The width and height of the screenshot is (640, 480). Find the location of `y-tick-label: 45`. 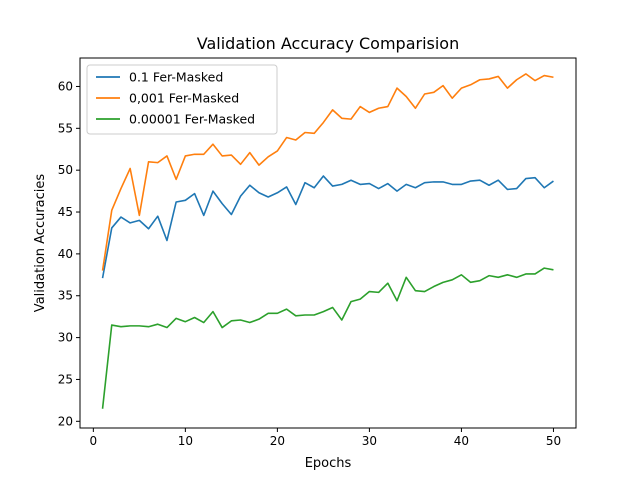

y-tick-label: 45 is located at coordinates (65, 212).